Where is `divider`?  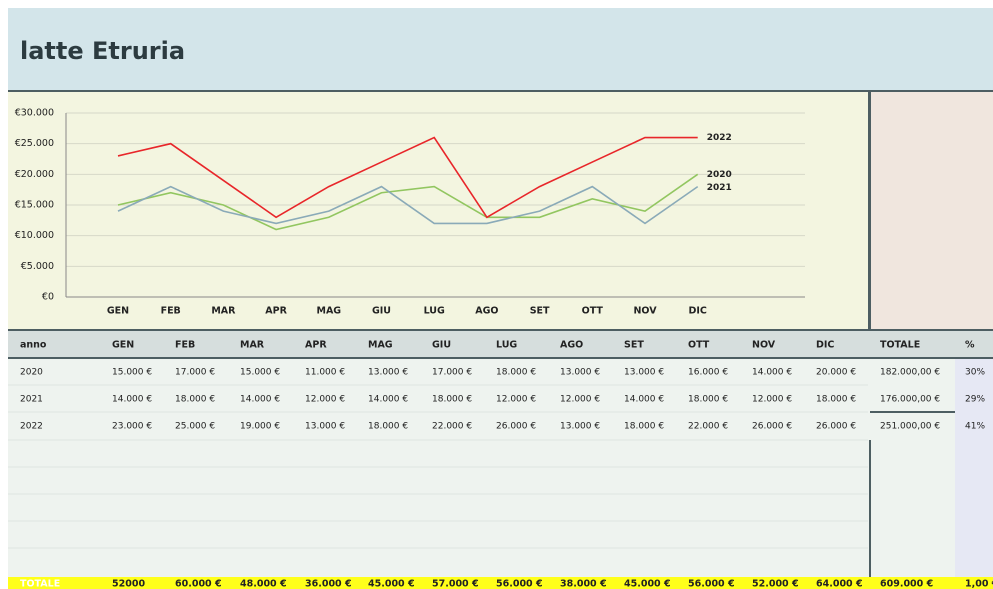
divider is located at coordinates (869, 210).